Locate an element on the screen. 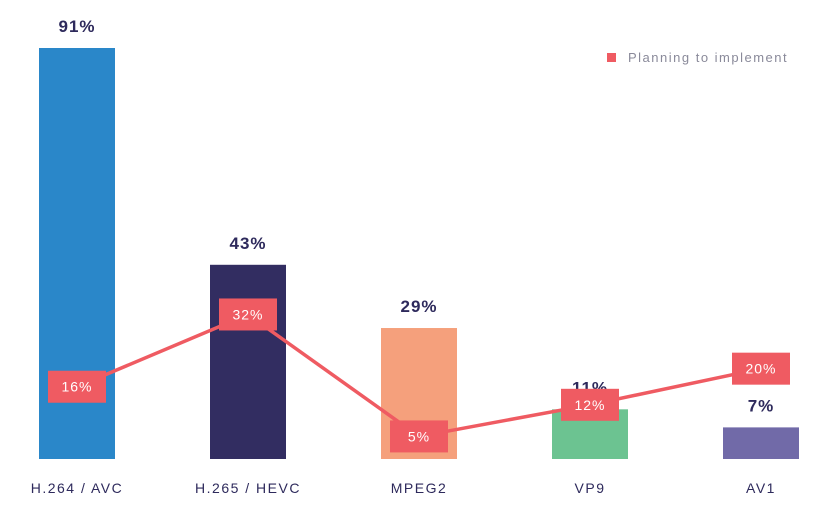 Image resolution: width=833 pixels, height=522 pixels. line-value-label-1: 32% is located at coordinates (247, 314).